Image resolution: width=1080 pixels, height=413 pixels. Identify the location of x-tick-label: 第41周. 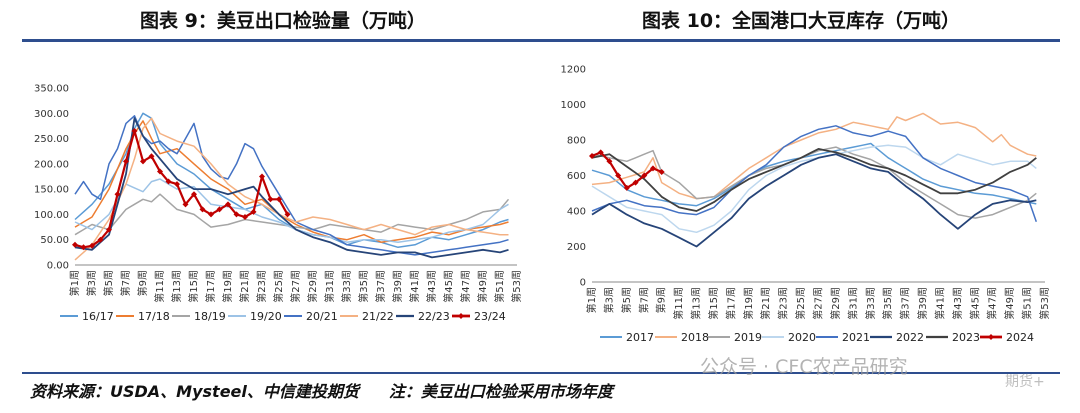
(414, 286).